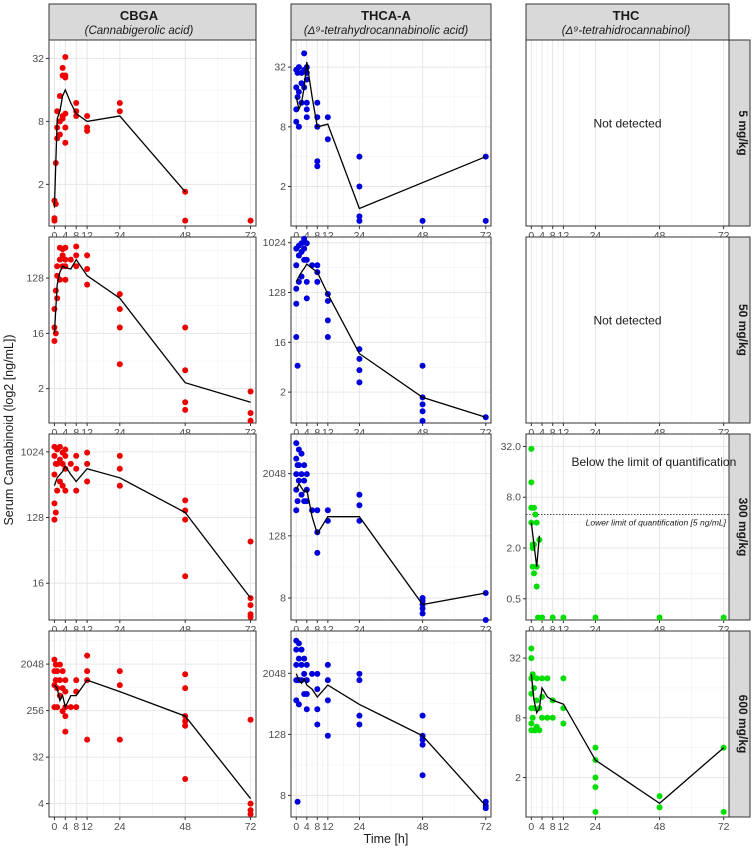 Image resolution: width=754 pixels, height=850 pixels. I want to click on y-tick-label: 4, so click(41, 804).